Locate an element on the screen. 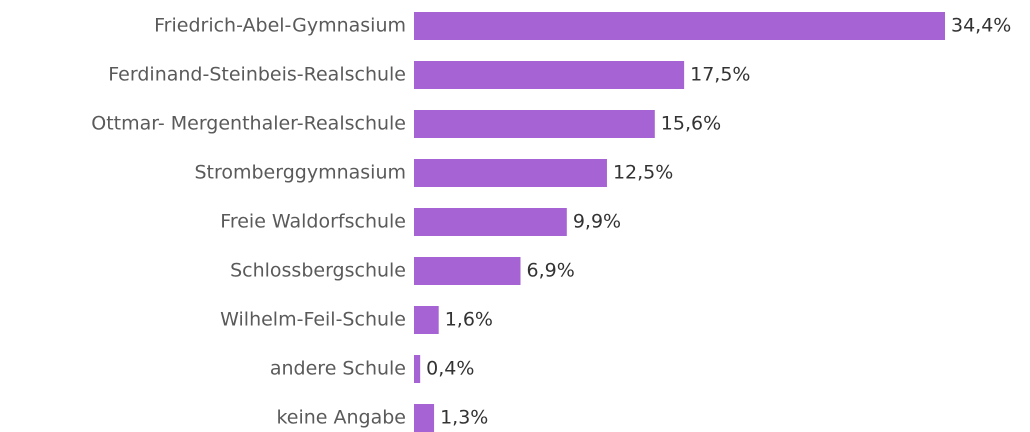  value-label: 34,4% is located at coordinates (981, 26).